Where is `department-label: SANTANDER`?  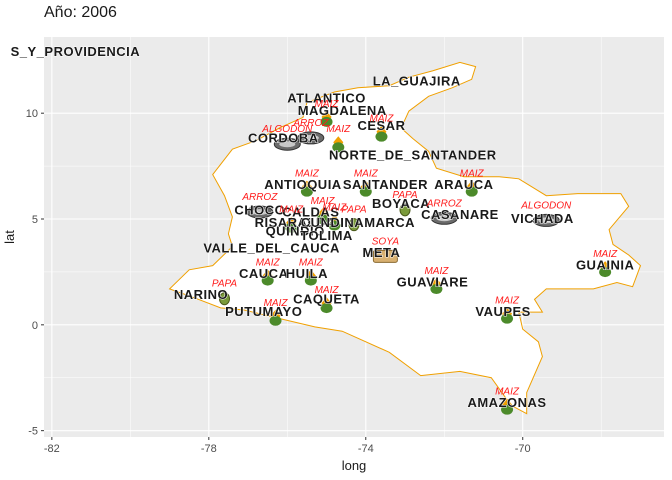 department-label: SANTANDER is located at coordinates (385, 184).